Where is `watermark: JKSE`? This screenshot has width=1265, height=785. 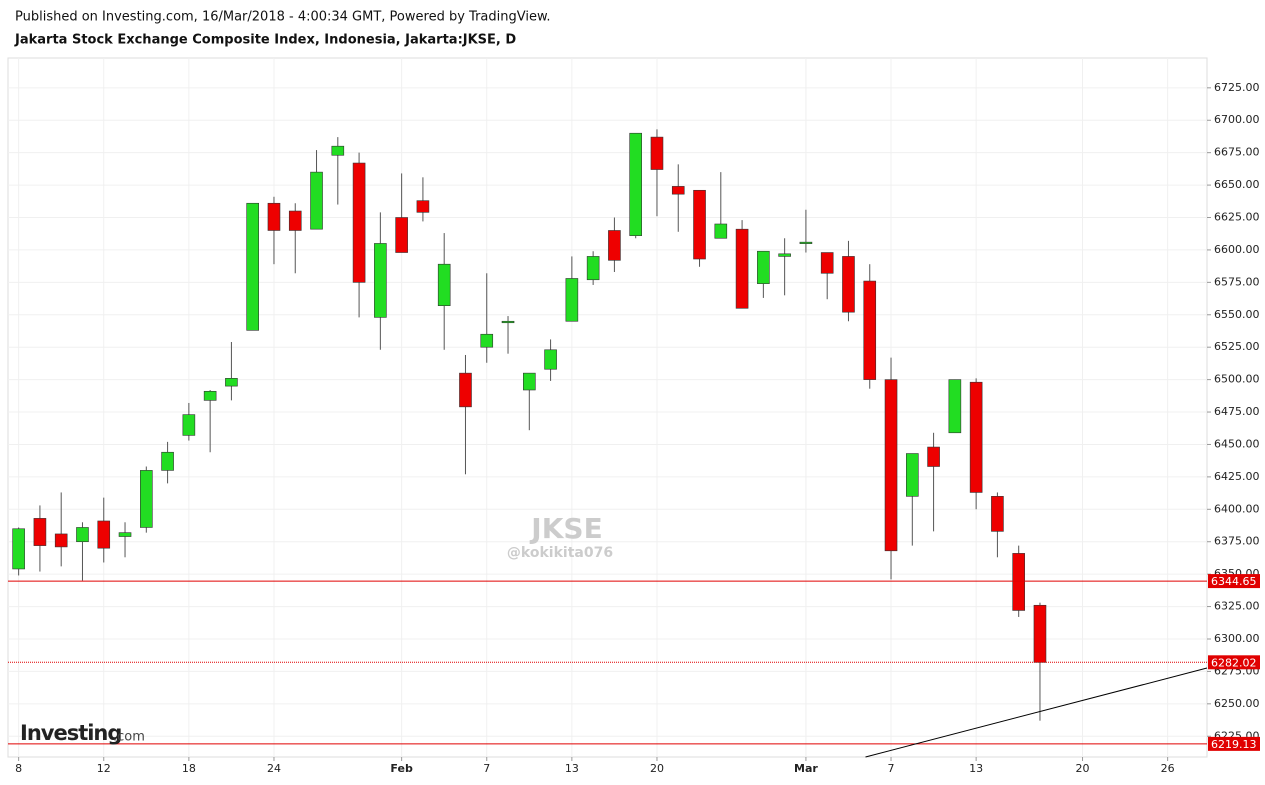
watermark: JKSE is located at coordinates (565, 528).